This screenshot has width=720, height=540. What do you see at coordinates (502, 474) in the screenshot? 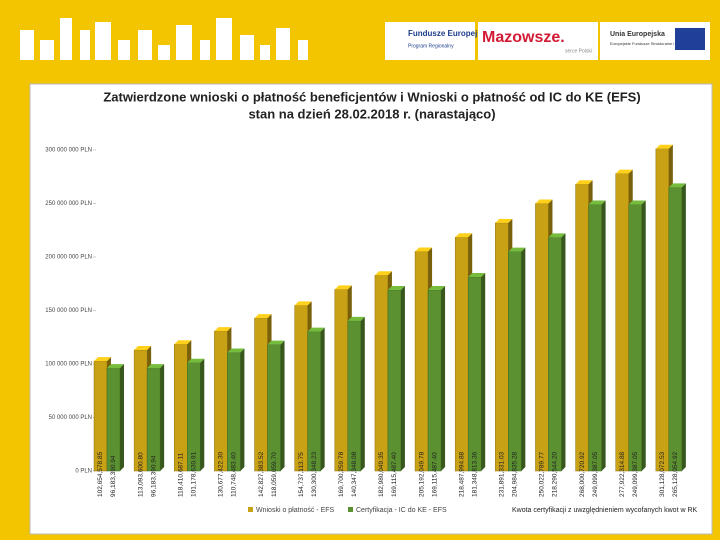
I see `value-label: 231,891,331.03` at bounding box center [502, 474].